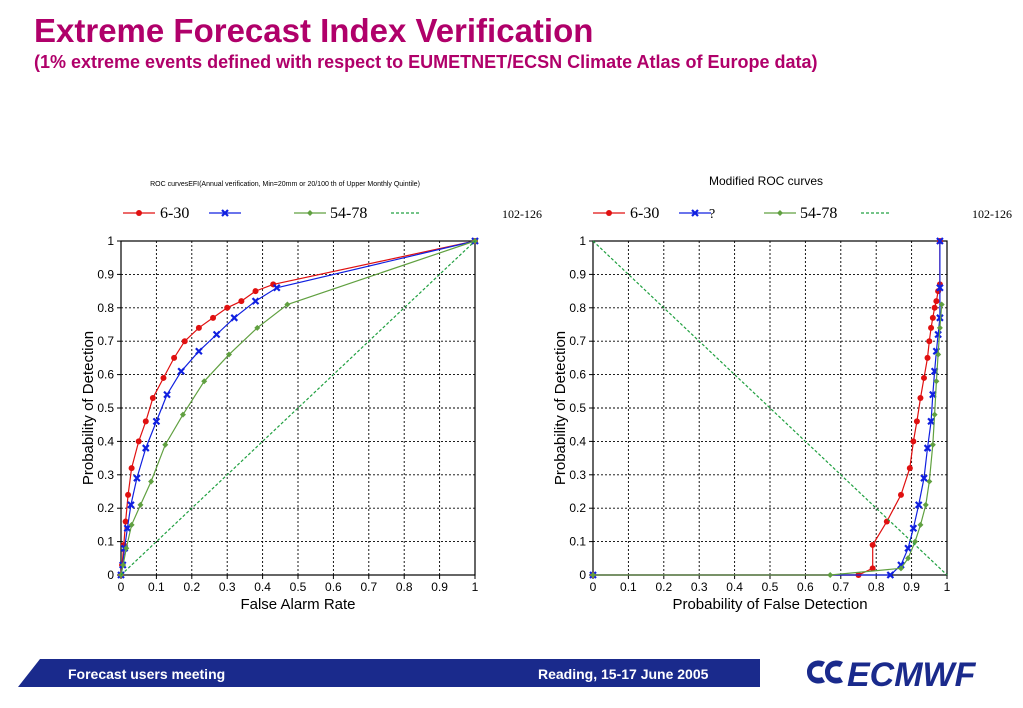 This screenshot has width=1023, height=708. What do you see at coordinates (582, 241) in the screenshot?
I see `y-tick-label: 1` at bounding box center [582, 241].